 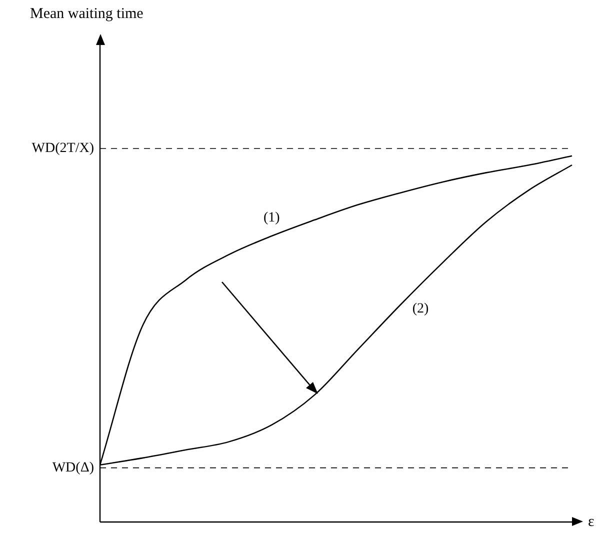 What do you see at coordinates (591, 522) in the screenshot?
I see `x-axis-title: ε` at bounding box center [591, 522].